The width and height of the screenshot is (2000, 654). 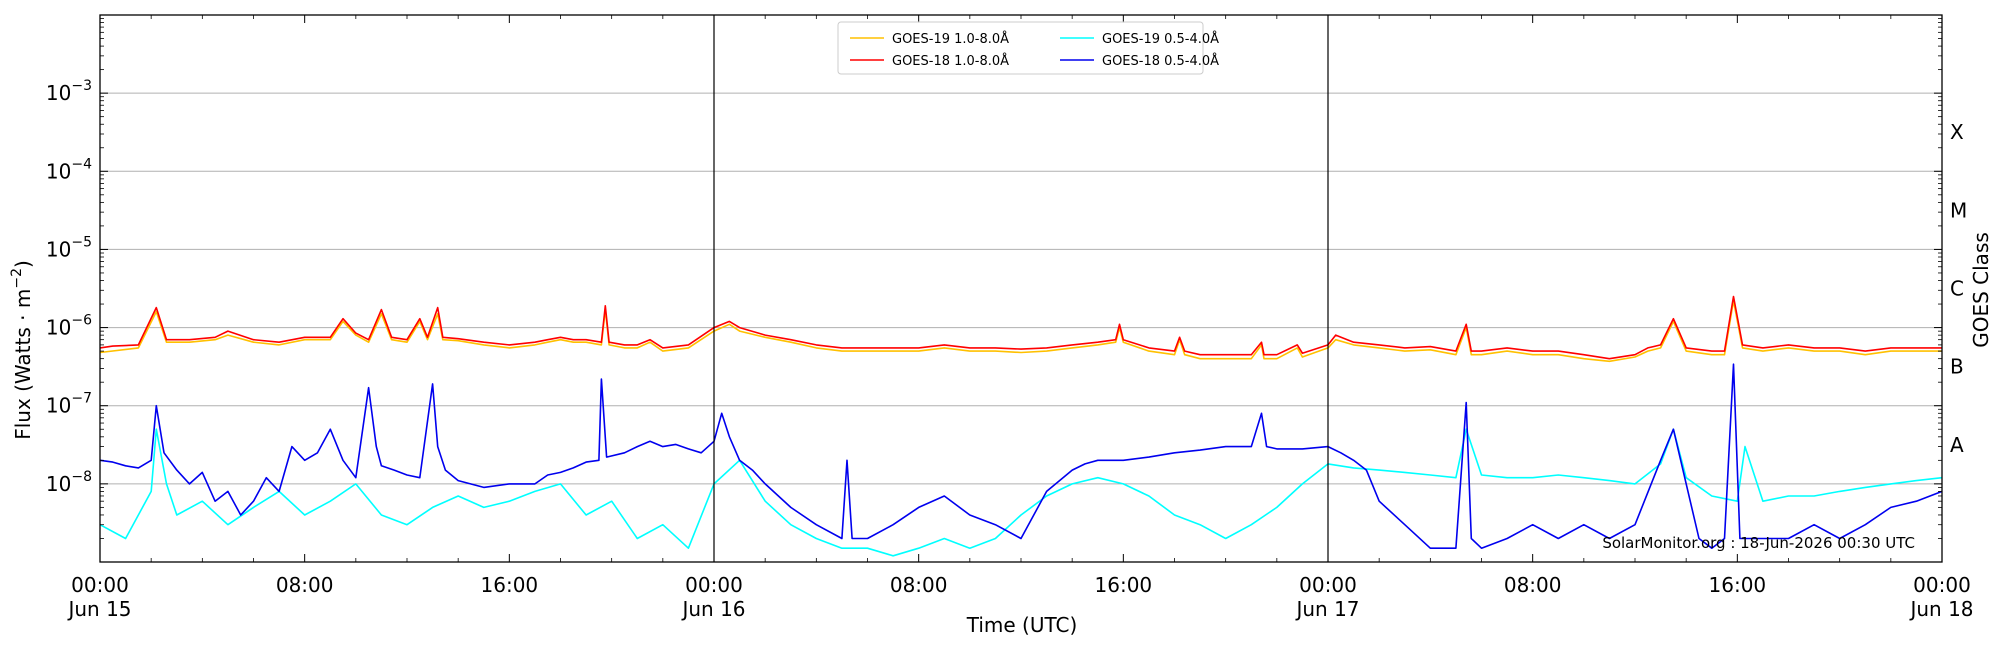 I want to click on y-tick-label-exponent: −5, so click(x=81, y=242).